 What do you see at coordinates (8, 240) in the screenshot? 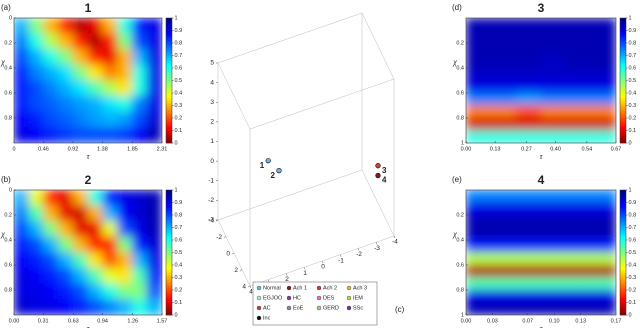
I see `y-tick-label: 0.4` at bounding box center [8, 240].